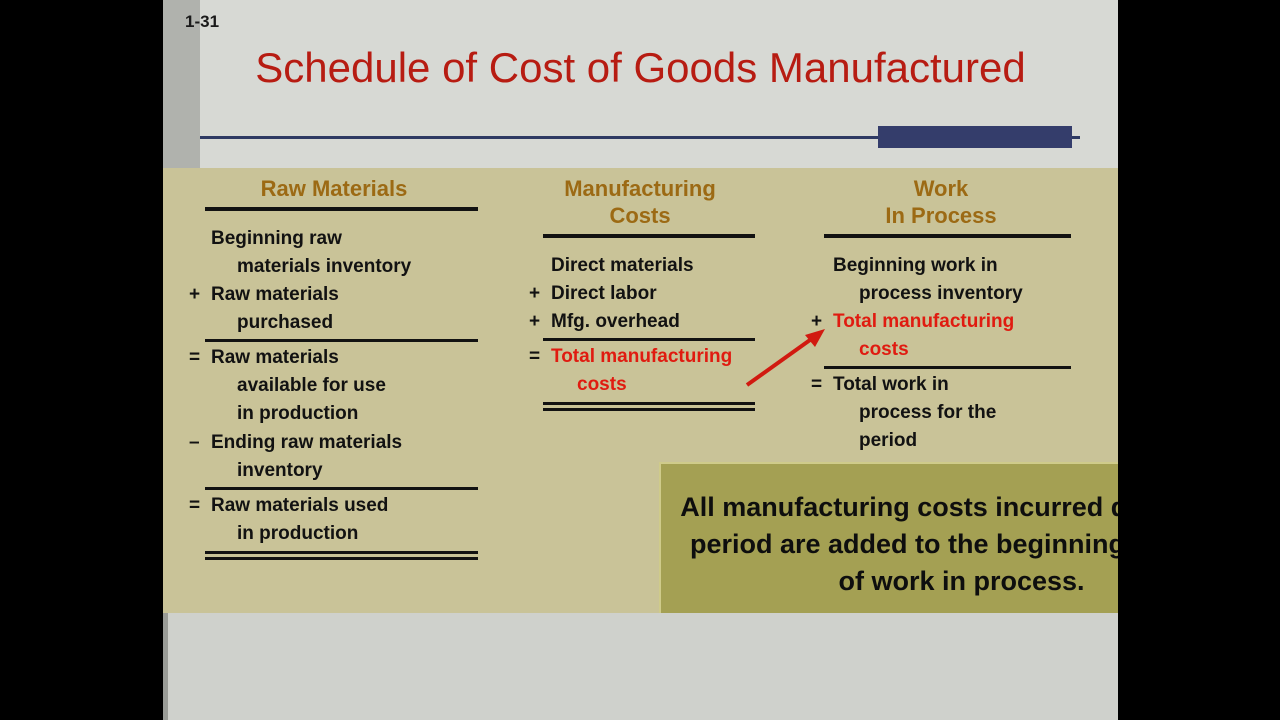 This screenshot has width=1280, height=720. I want to click on title-divider, so click(640, 137).